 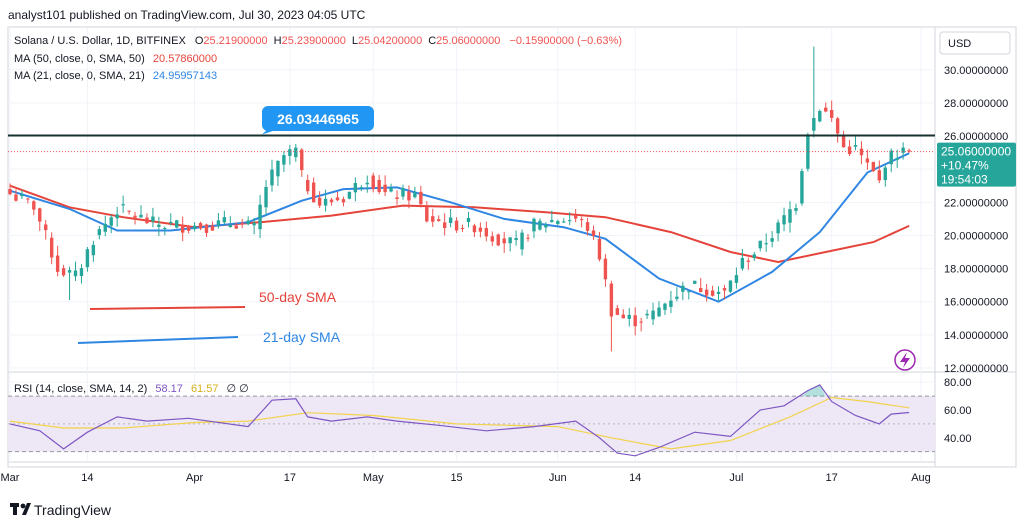 What do you see at coordinates (199, 41) in the screenshot?
I see `ohlc-o-key: O` at bounding box center [199, 41].